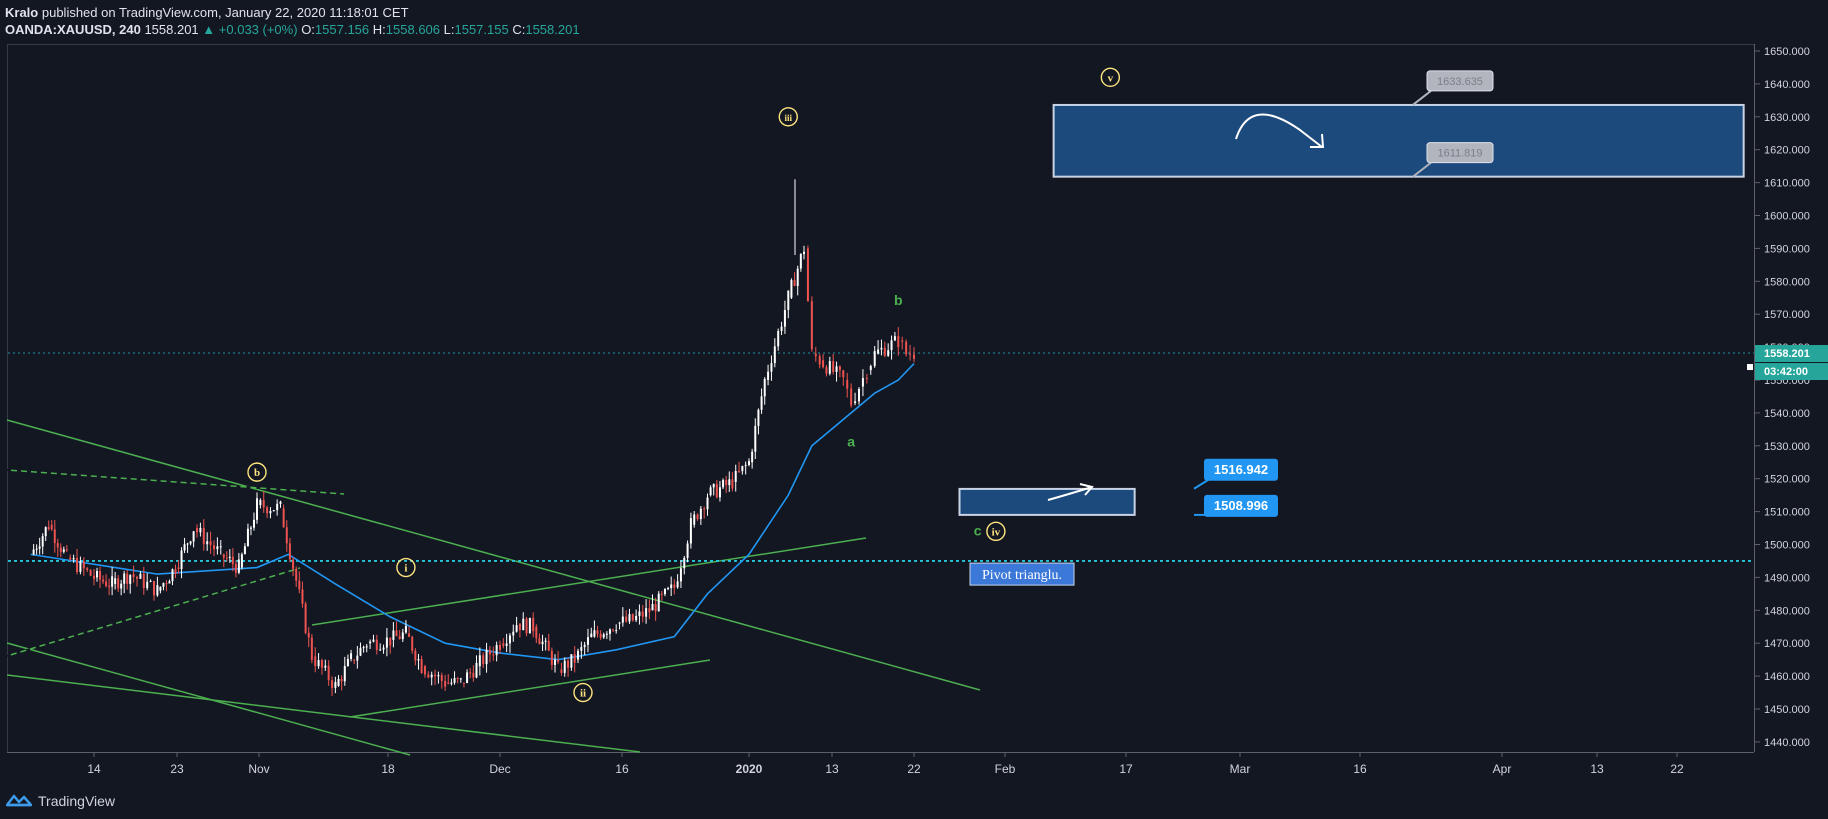 This screenshot has width=1828, height=819. I want to click on wave-iv-zone, so click(1047, 501).